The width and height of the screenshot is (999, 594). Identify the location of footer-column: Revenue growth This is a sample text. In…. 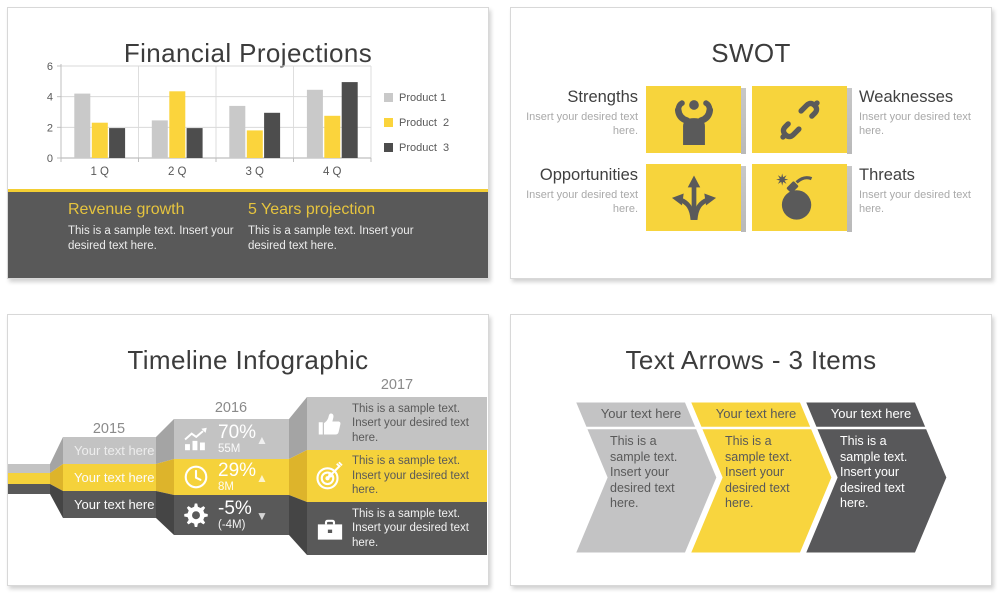
(155, 227).